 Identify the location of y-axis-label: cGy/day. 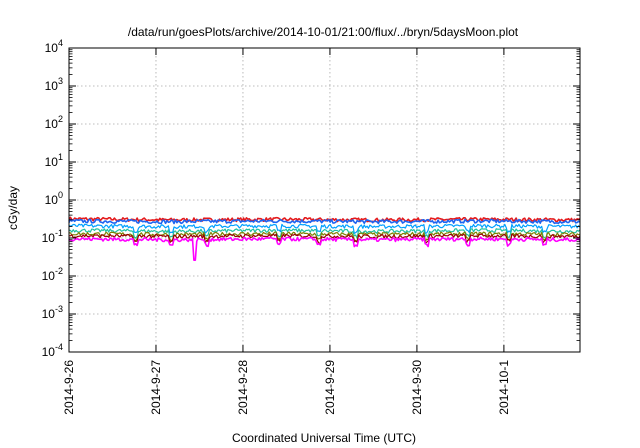
(13, 208).